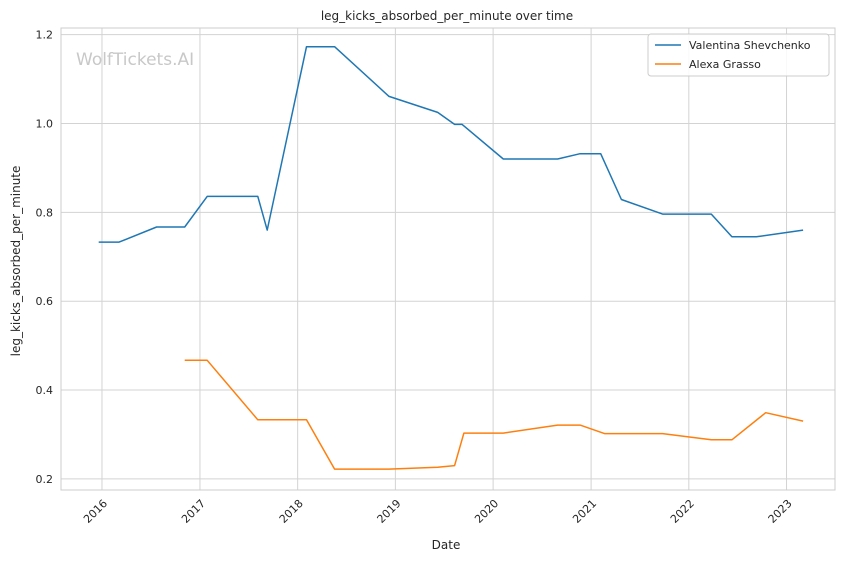  I want to click on x-axis-label: Date, so click(446, 545).